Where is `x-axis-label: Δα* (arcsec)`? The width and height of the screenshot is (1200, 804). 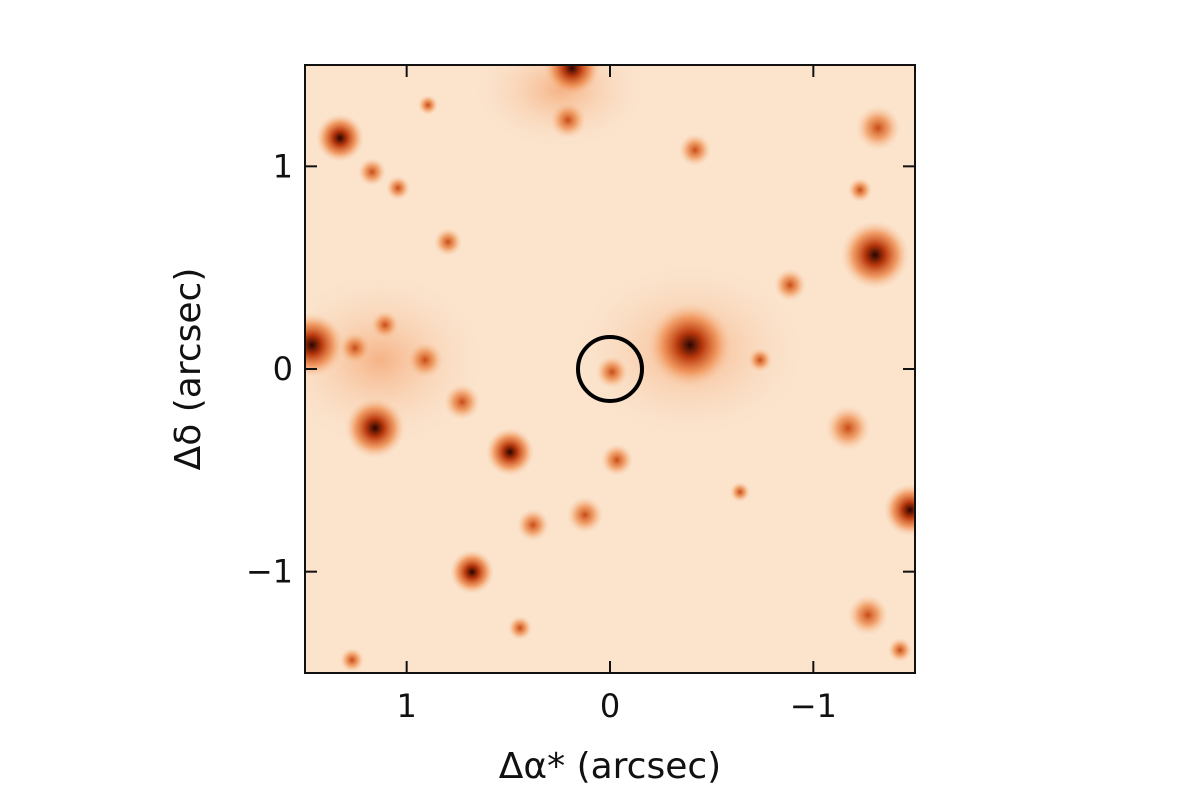 x-axis-label: Δα* (arcsec) is located at coordinates (610, 766).